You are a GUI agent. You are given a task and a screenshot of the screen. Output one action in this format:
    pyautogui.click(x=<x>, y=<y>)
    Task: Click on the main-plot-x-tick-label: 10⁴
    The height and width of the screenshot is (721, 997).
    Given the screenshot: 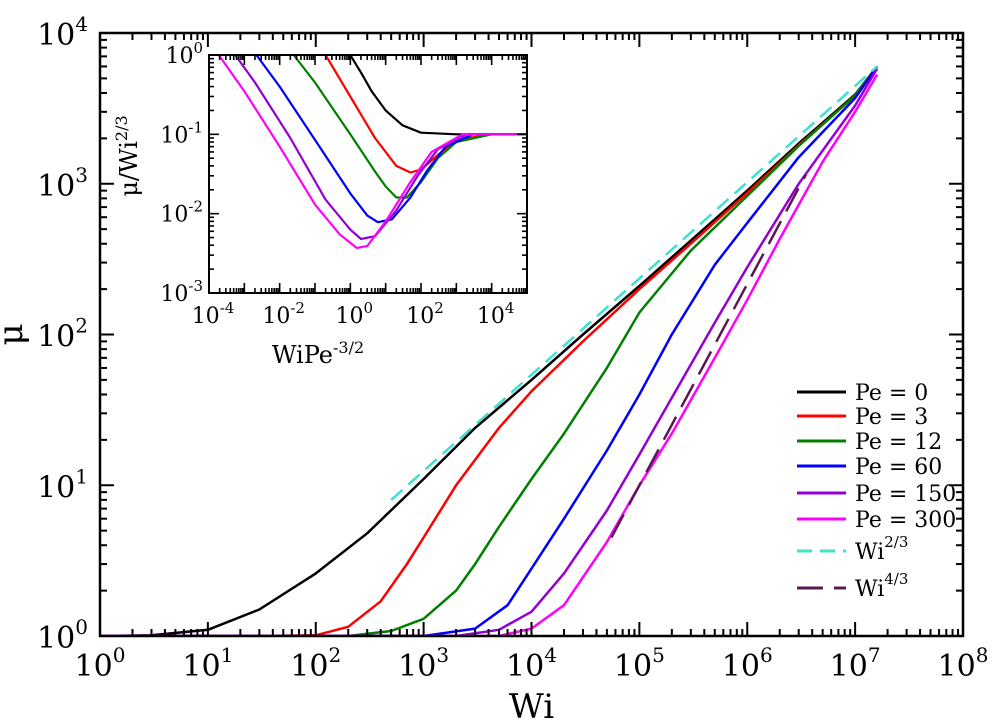 What is the action you would take?
    pyautogui.click(x=531, y=663)
    